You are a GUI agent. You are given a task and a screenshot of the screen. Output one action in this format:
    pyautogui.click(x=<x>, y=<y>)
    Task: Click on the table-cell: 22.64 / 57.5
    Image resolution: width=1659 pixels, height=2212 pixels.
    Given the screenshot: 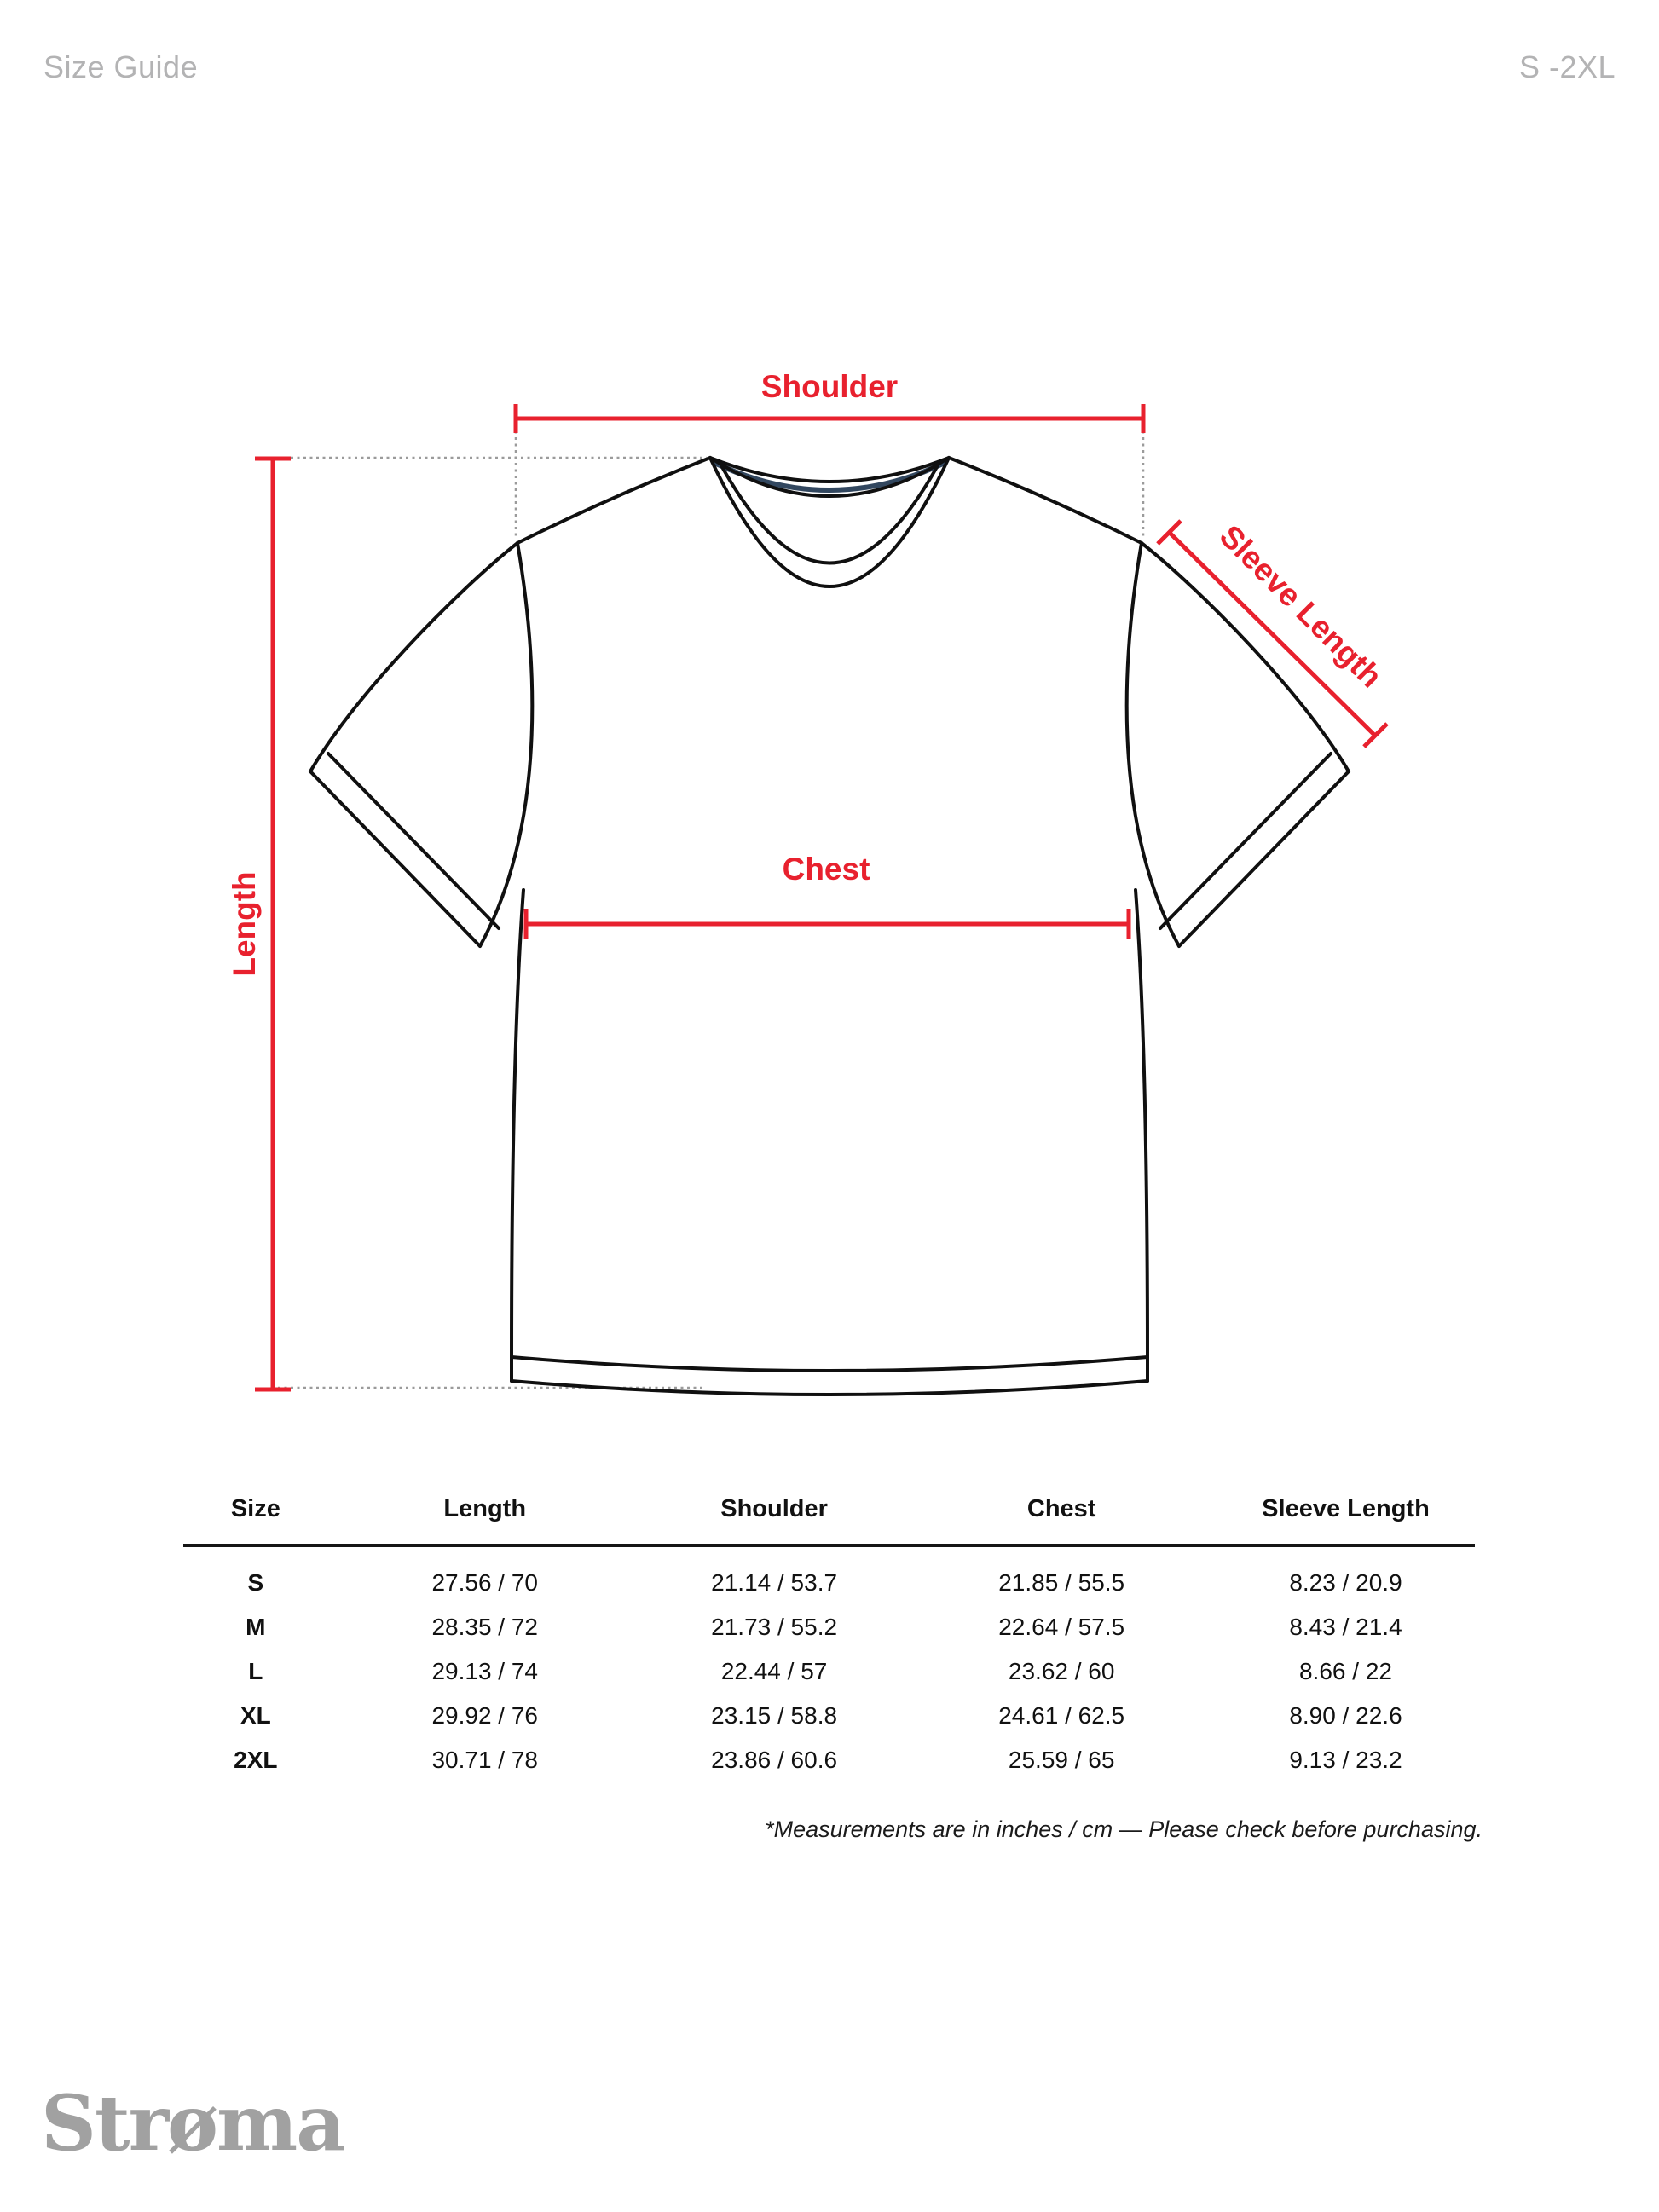 What is the action you would take?
    pyautogui.click(x=1062, y=1627)
    